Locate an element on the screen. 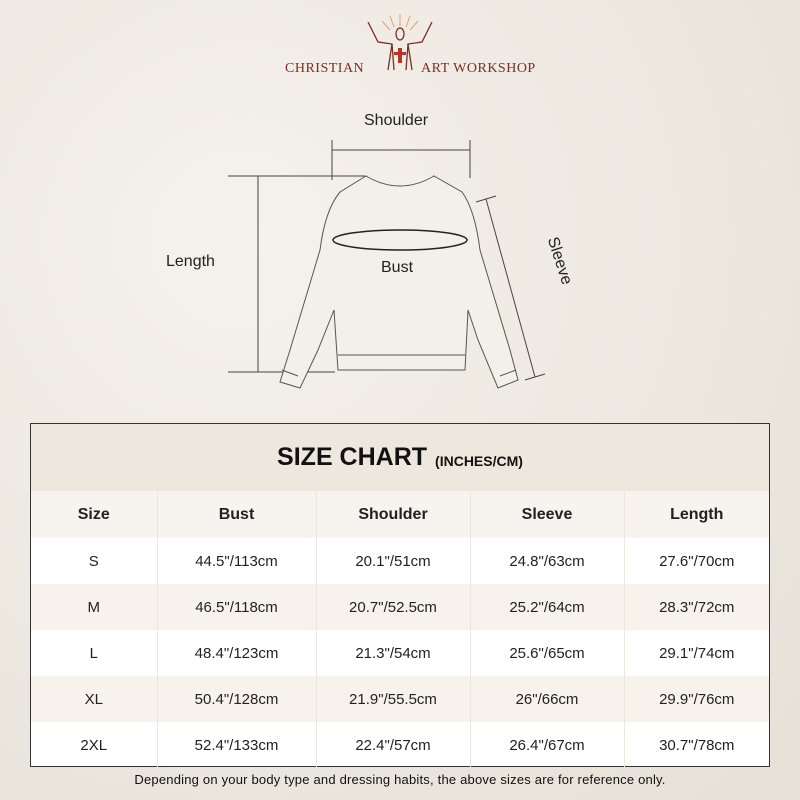 The height and width of the screenshot is (800, 800). cell-bust: 48.4"/123cm is located at coordinates (236, 653).